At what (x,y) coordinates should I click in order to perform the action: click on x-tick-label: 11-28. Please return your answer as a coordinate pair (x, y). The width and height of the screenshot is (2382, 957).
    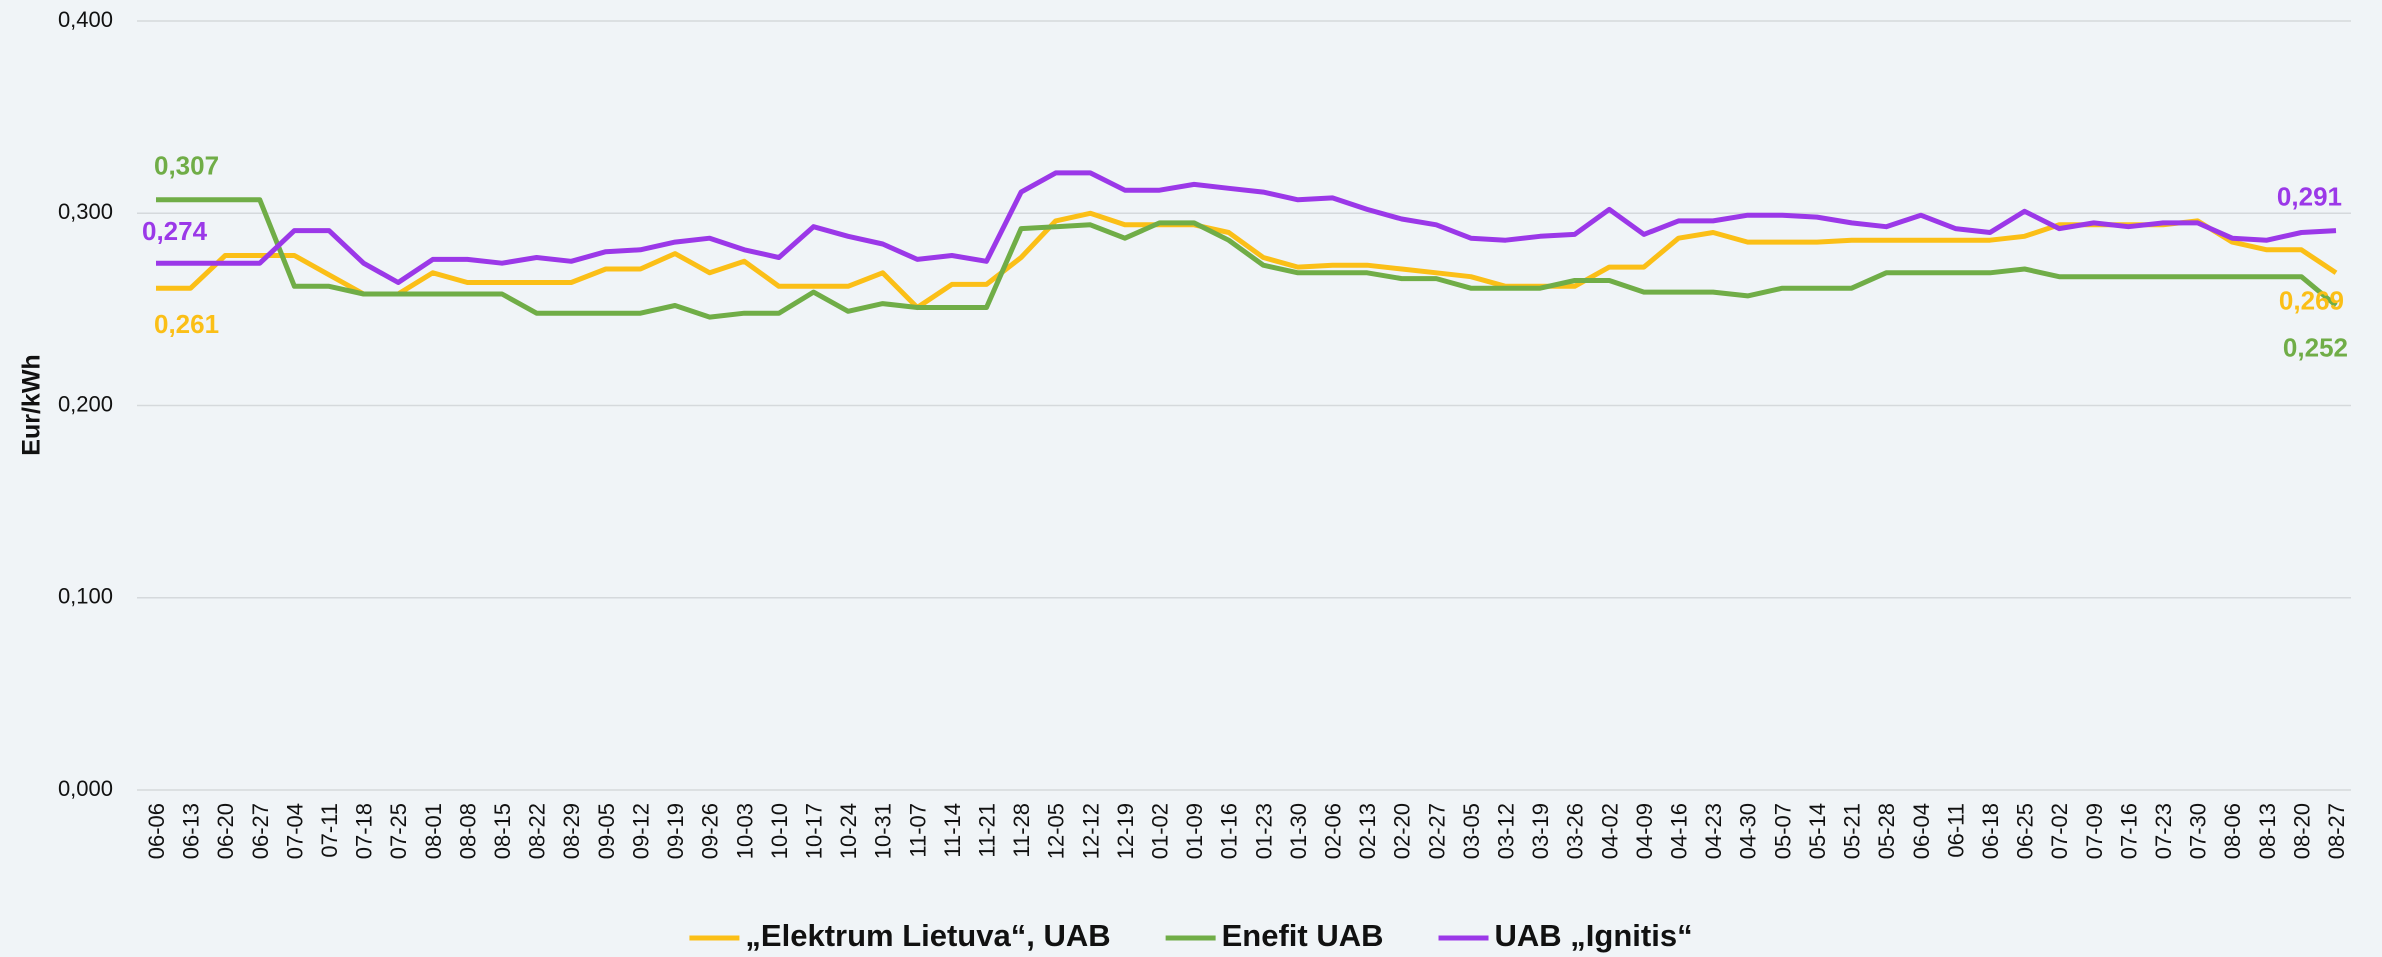
    Looking at the image, I should click on (1021, 830).